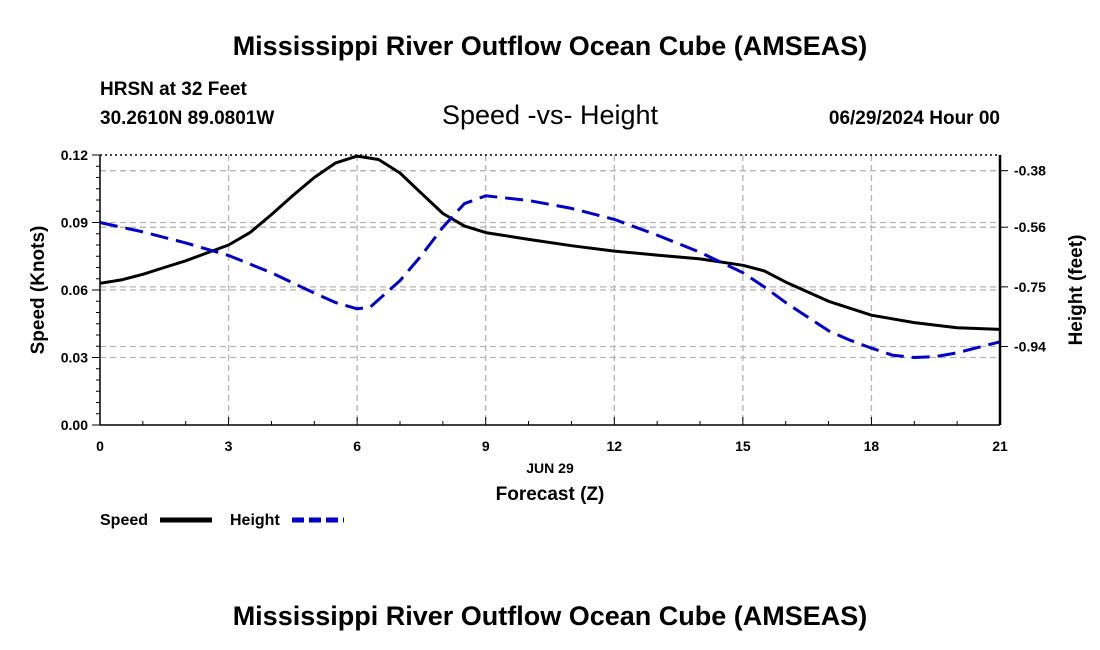  Describe the element at coordinates (229, 446) in the screenshot. I see `x-tick-label: 3` at that location.